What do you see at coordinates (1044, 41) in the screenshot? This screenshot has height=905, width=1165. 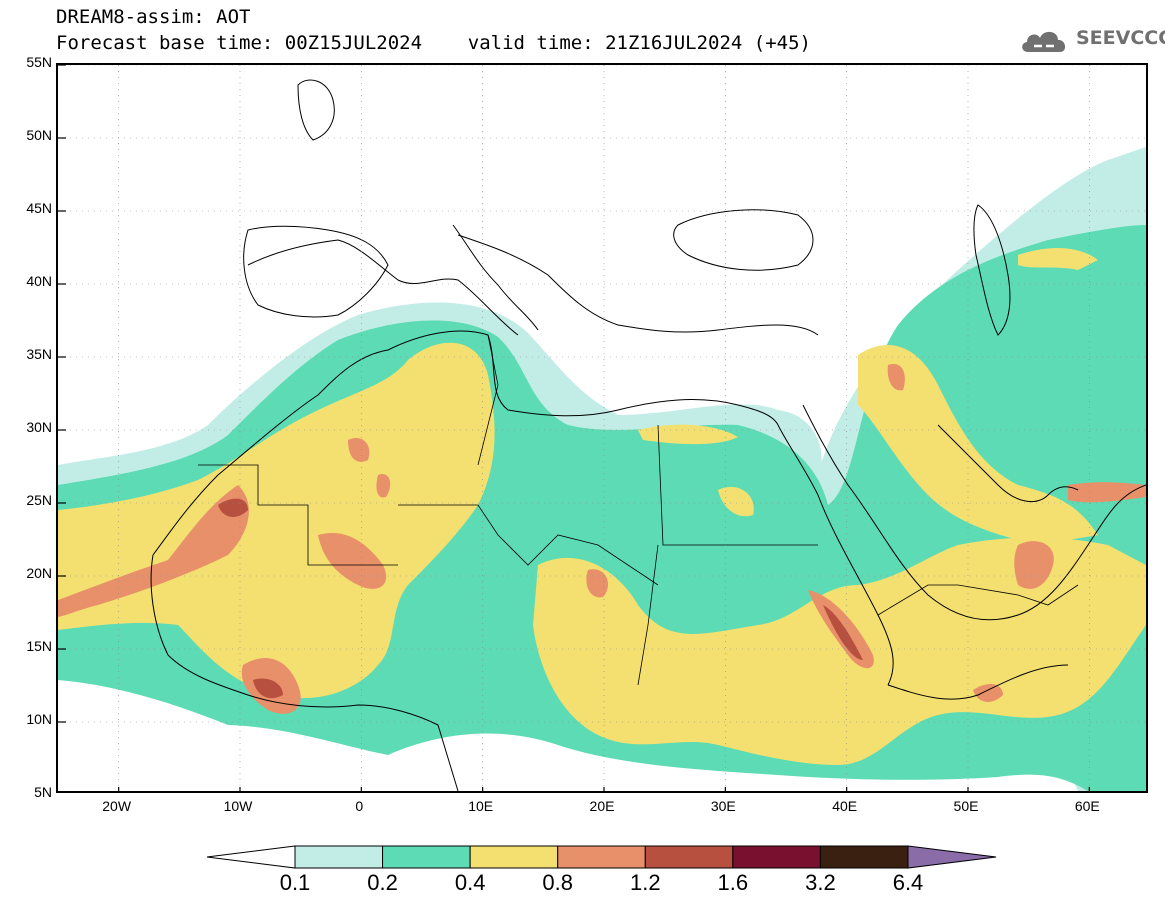 I see `cloud-icon` at bounding box center [1044, 41].